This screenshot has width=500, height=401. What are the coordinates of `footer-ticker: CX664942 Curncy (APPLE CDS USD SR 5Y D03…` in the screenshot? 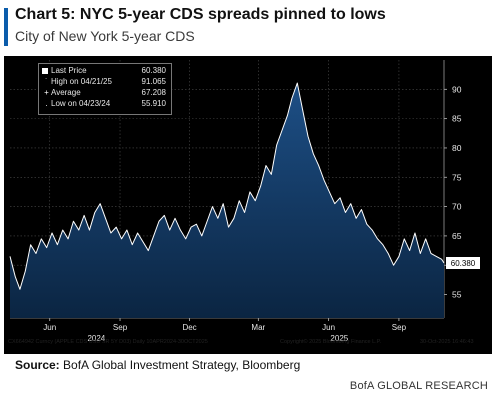 It's located at (108, 342).